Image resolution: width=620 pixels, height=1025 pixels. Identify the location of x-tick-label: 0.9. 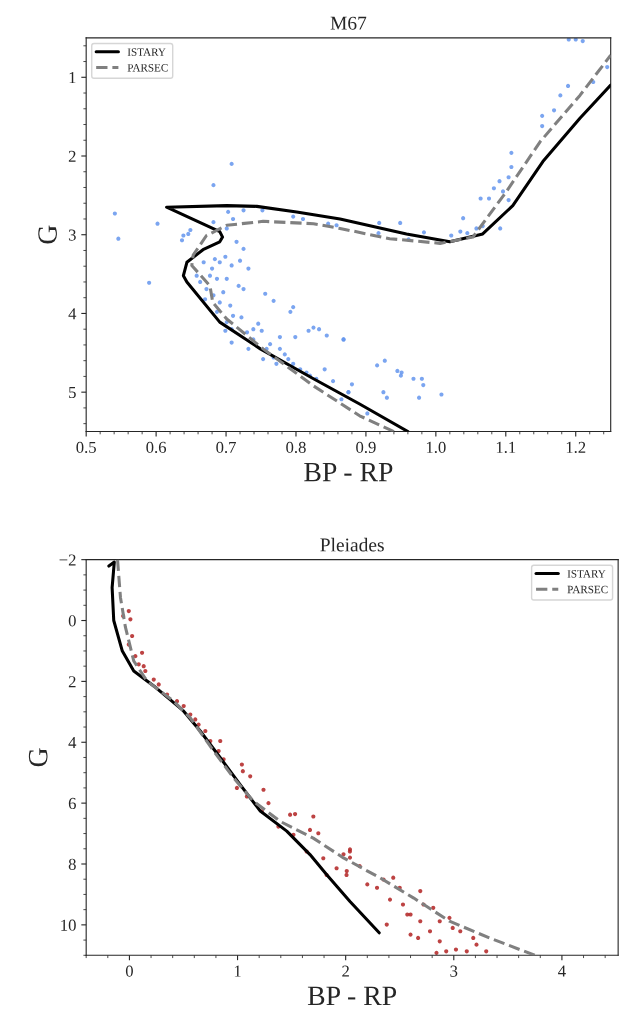
(366, 447).